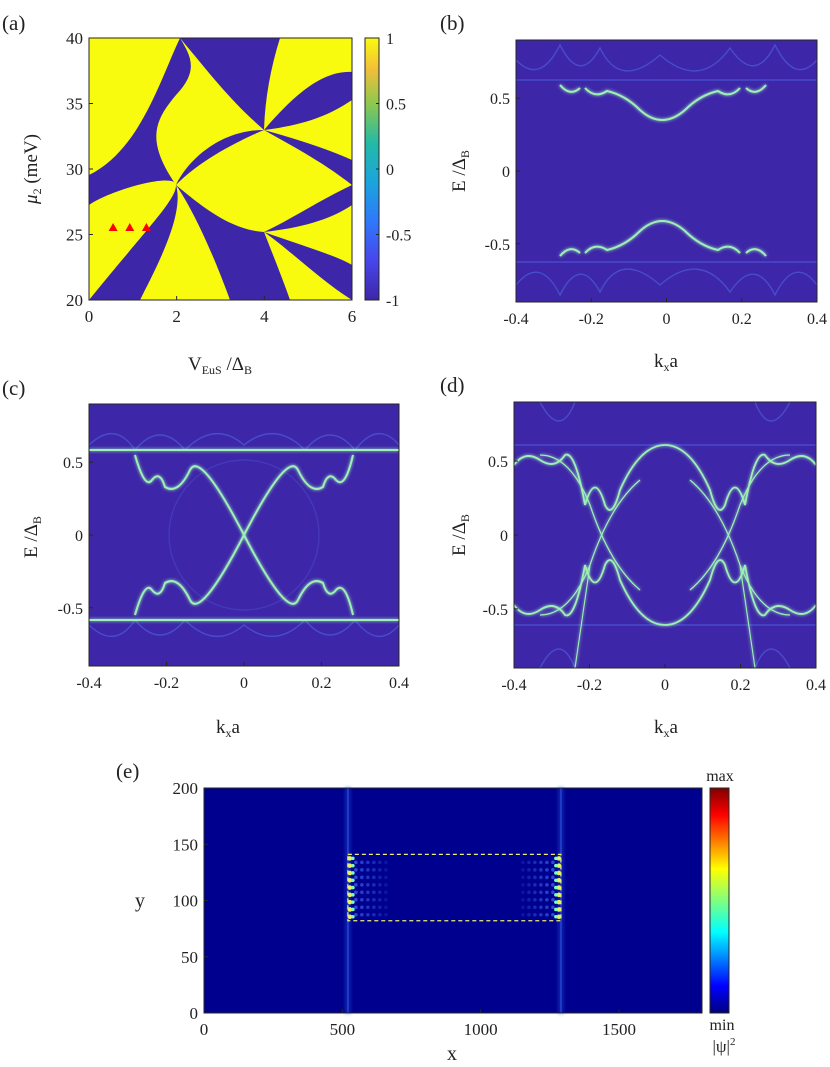  Describe the element at coordinates (74, 235) in the screenshot. I see `y-tick-label: 25` at that location.